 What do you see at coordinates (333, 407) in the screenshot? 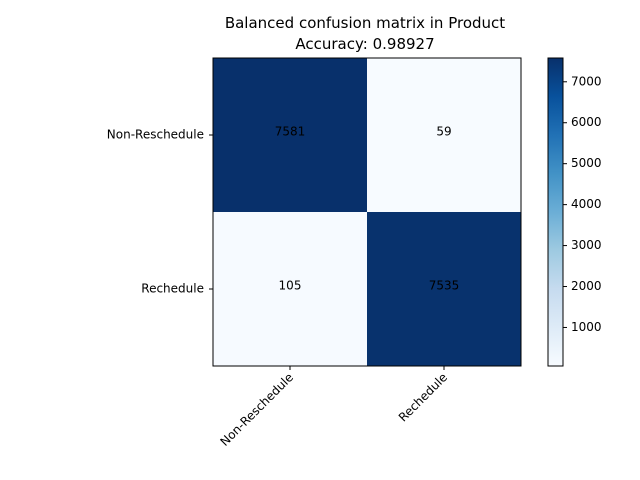
I see `x-axis-ticks: Non-Reschedule Rechedule` at bounding box center [333, 407].